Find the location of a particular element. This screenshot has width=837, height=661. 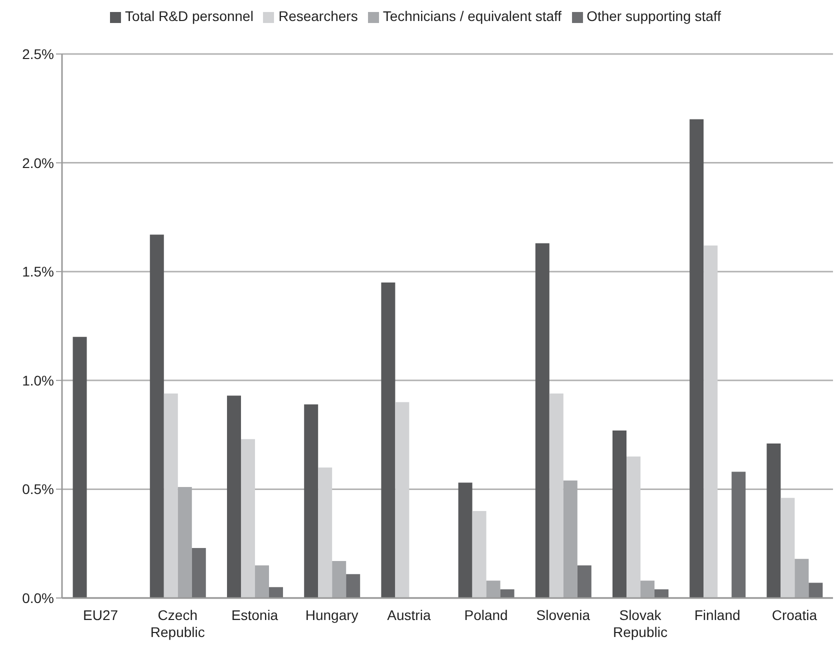

y-tick-label: 1.5% is located at coordinates (38, 272).